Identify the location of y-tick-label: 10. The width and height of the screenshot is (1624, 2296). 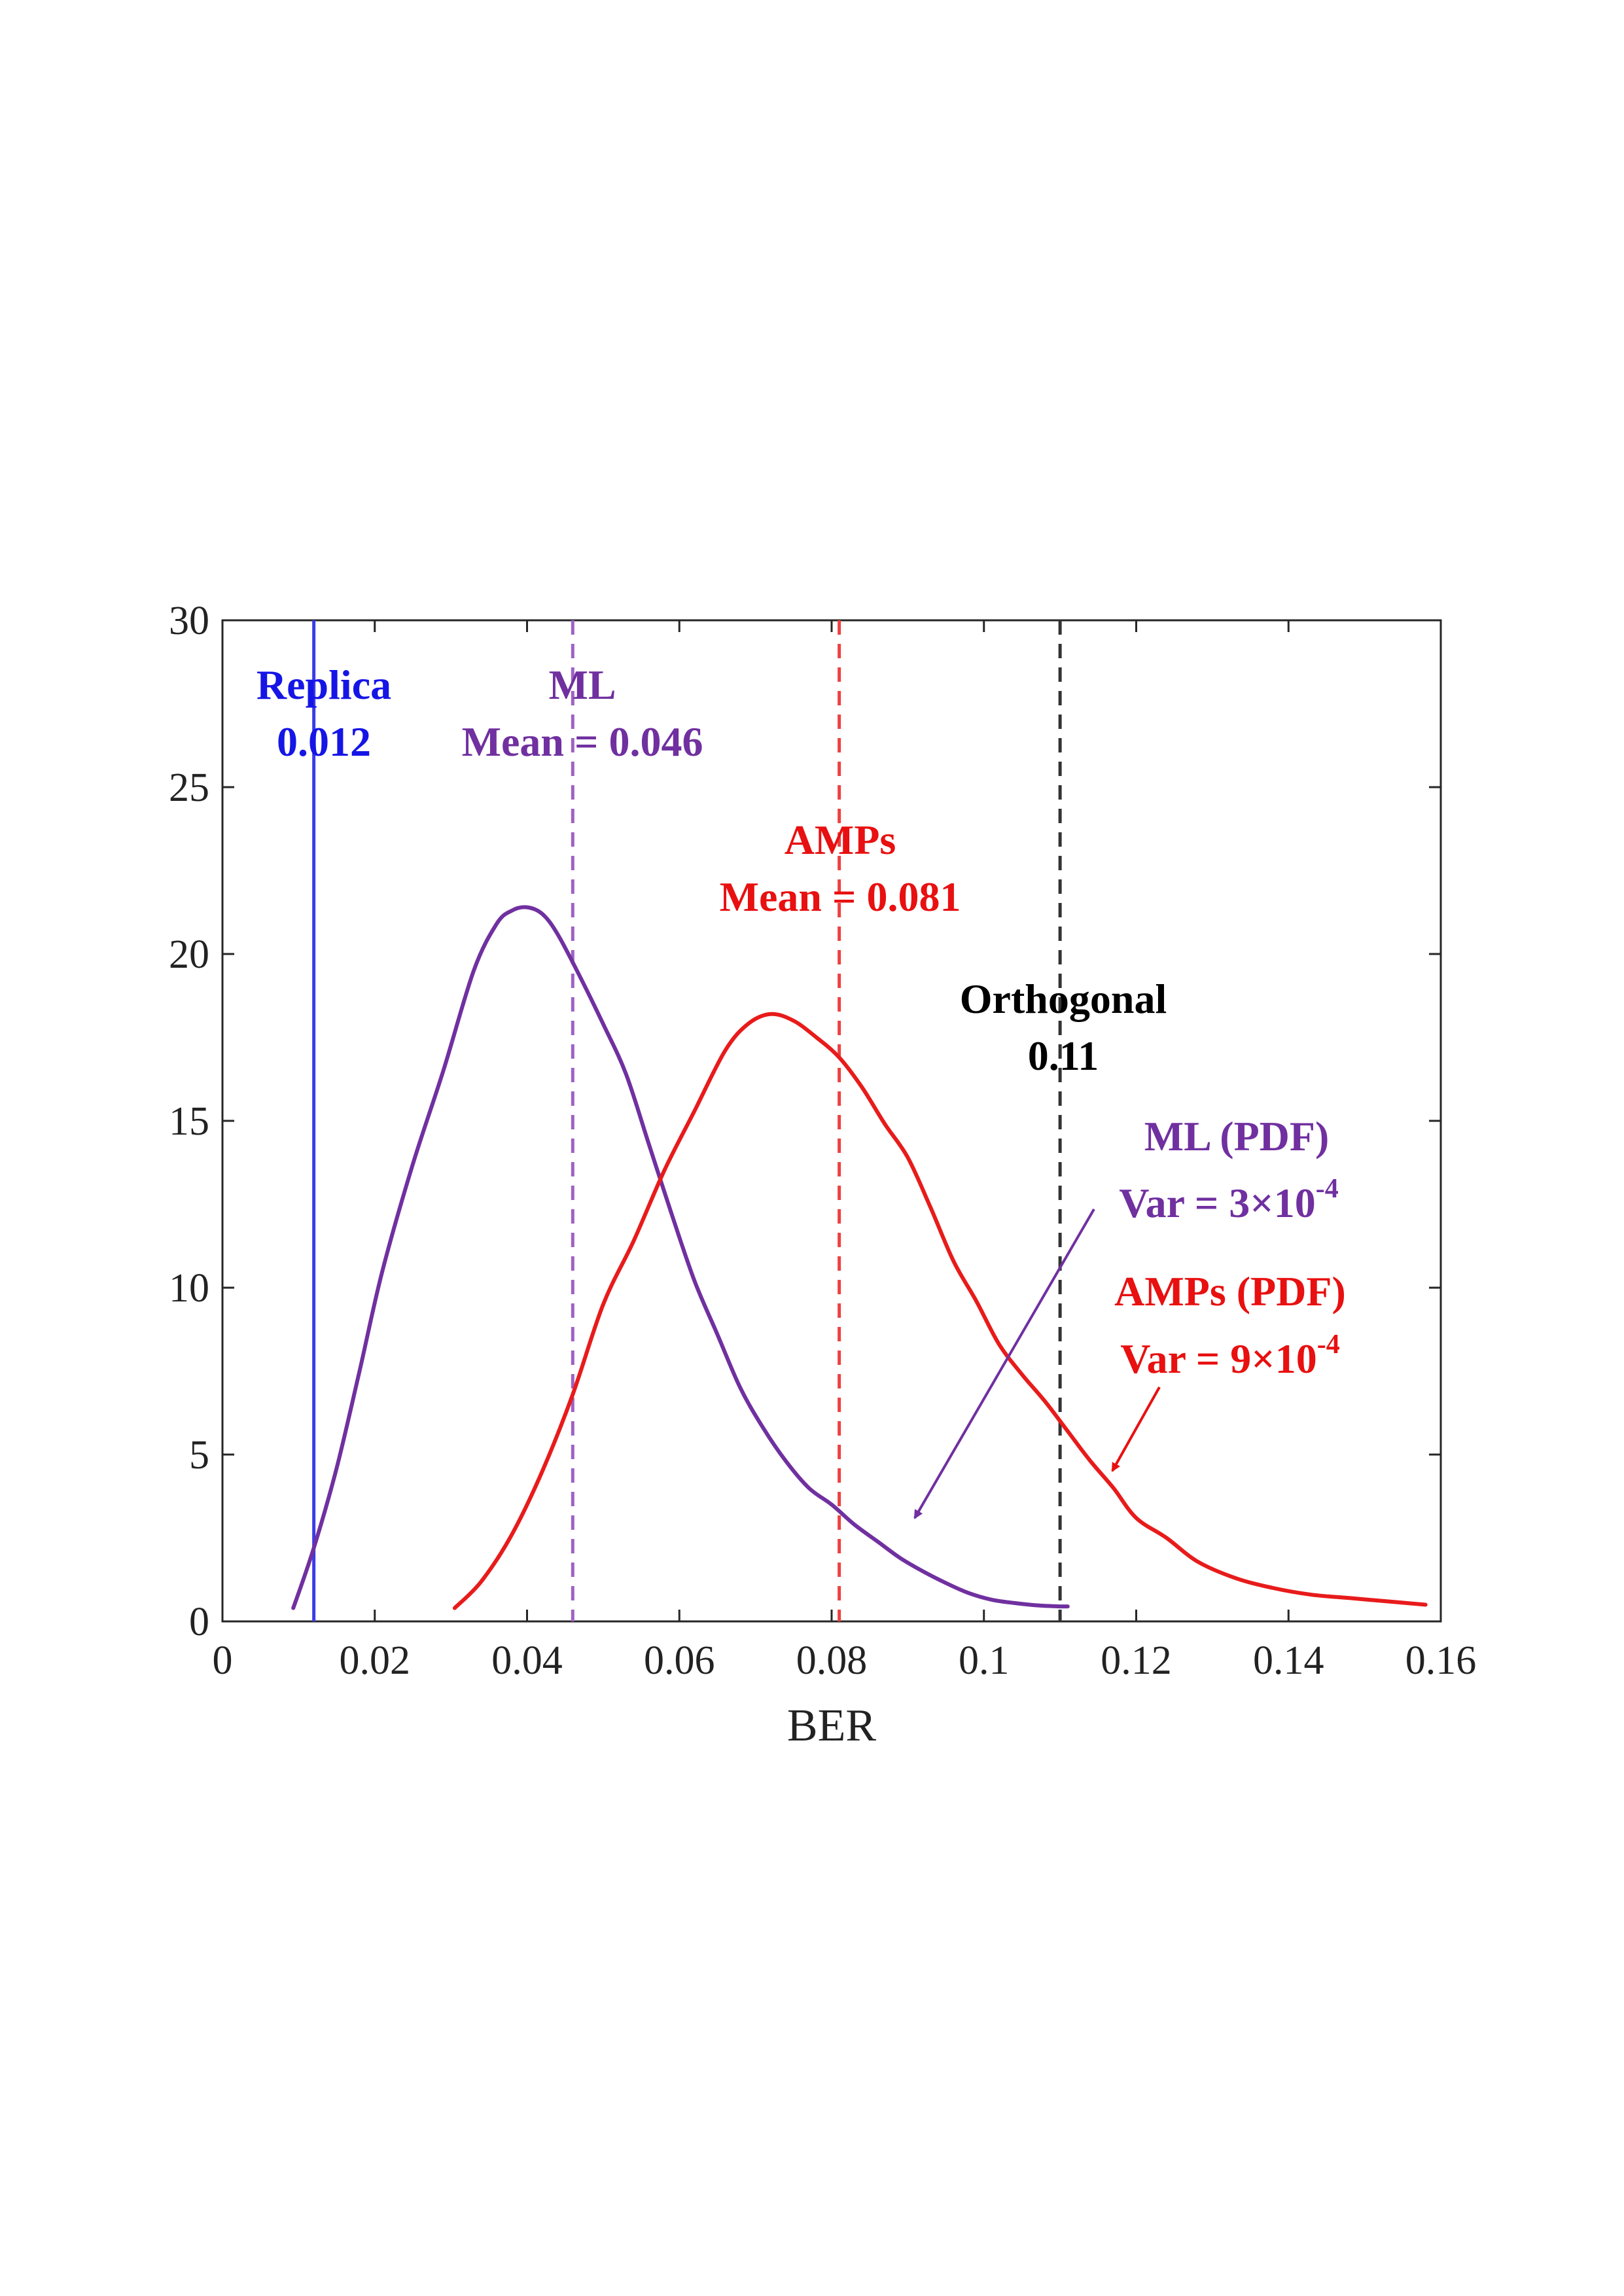
(189, 1288).